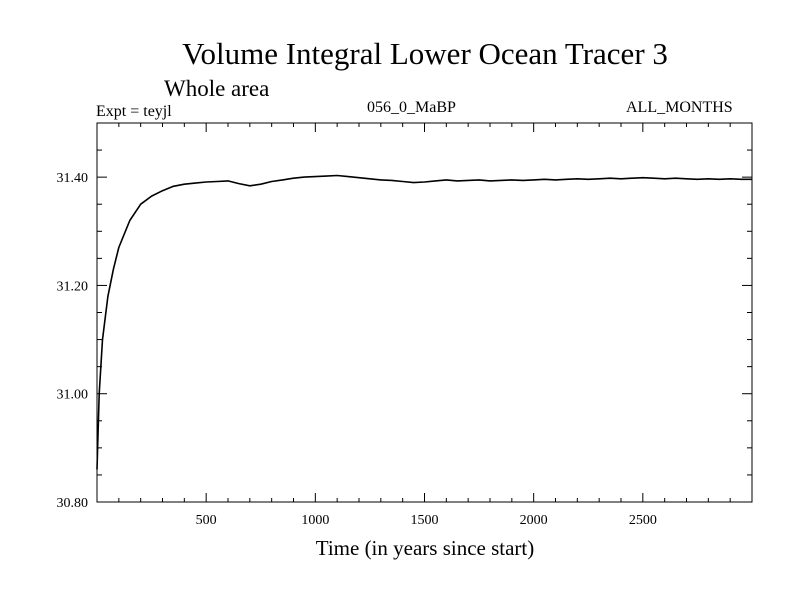 This screenshot has height=600, width=800. What do you see at coordinates (534, 520) in the screenshot?
I see `x-tick-label: 2000` at bounding box center [534, 520].